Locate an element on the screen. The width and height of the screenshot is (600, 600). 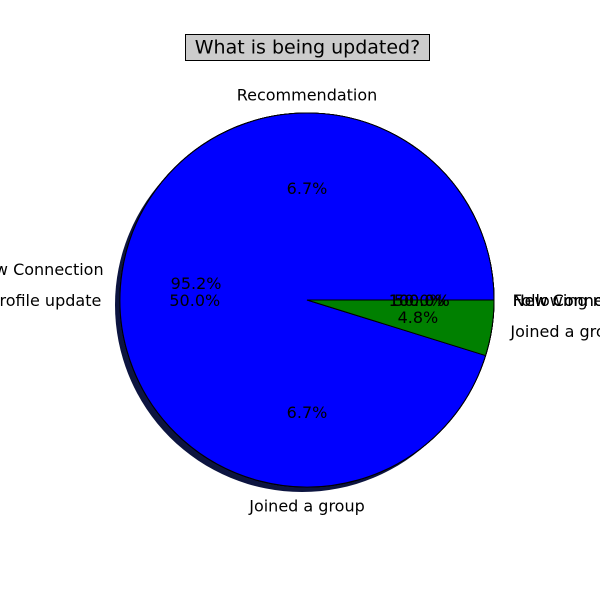
pie-slice is located at coordinates (400, 328).